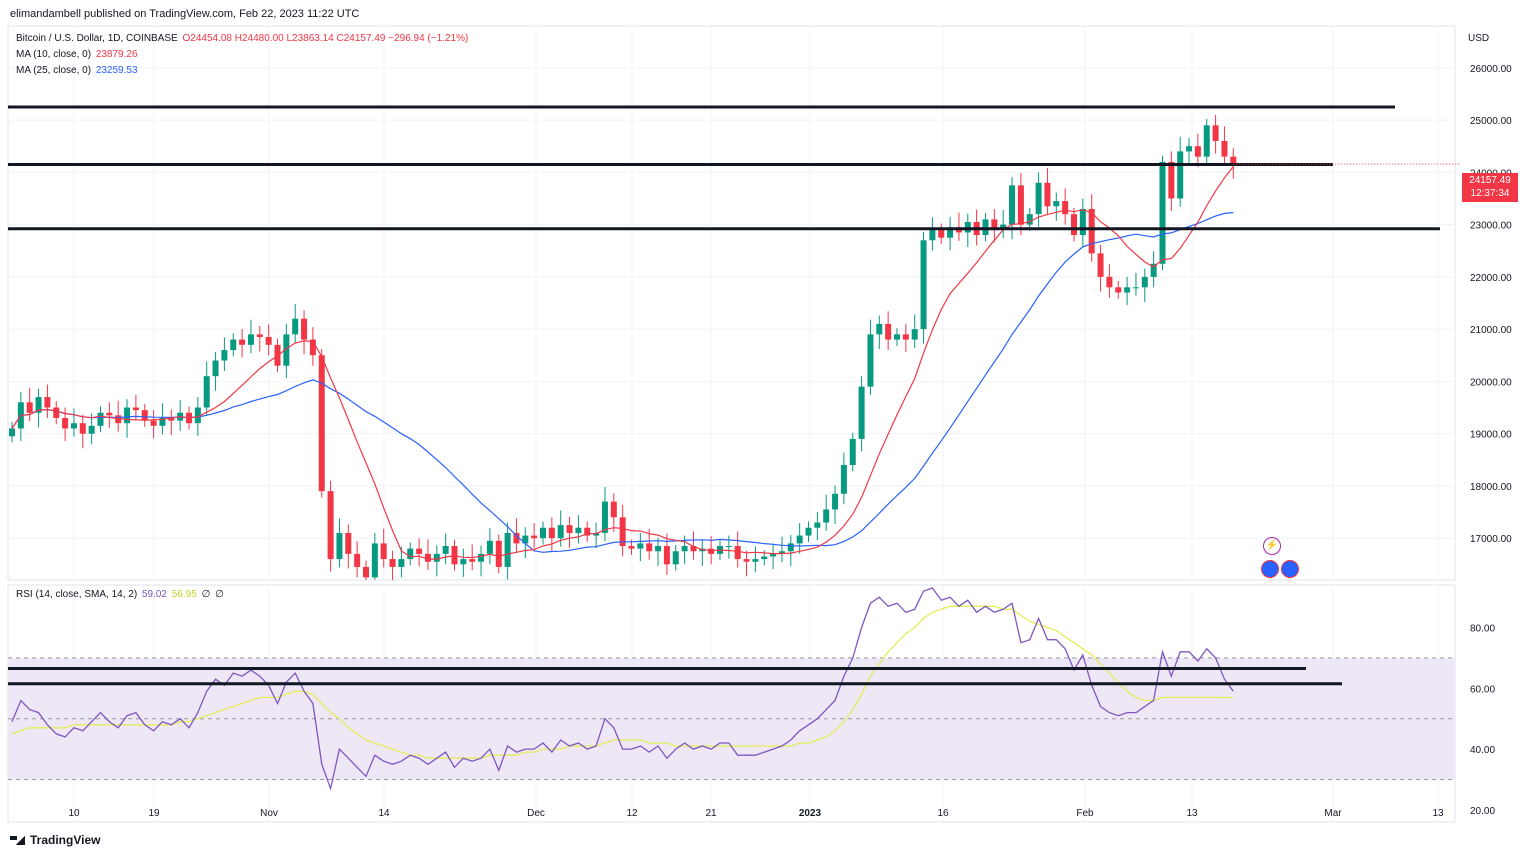  I want to click on rsi-value: 59.02, so click(154, 594).